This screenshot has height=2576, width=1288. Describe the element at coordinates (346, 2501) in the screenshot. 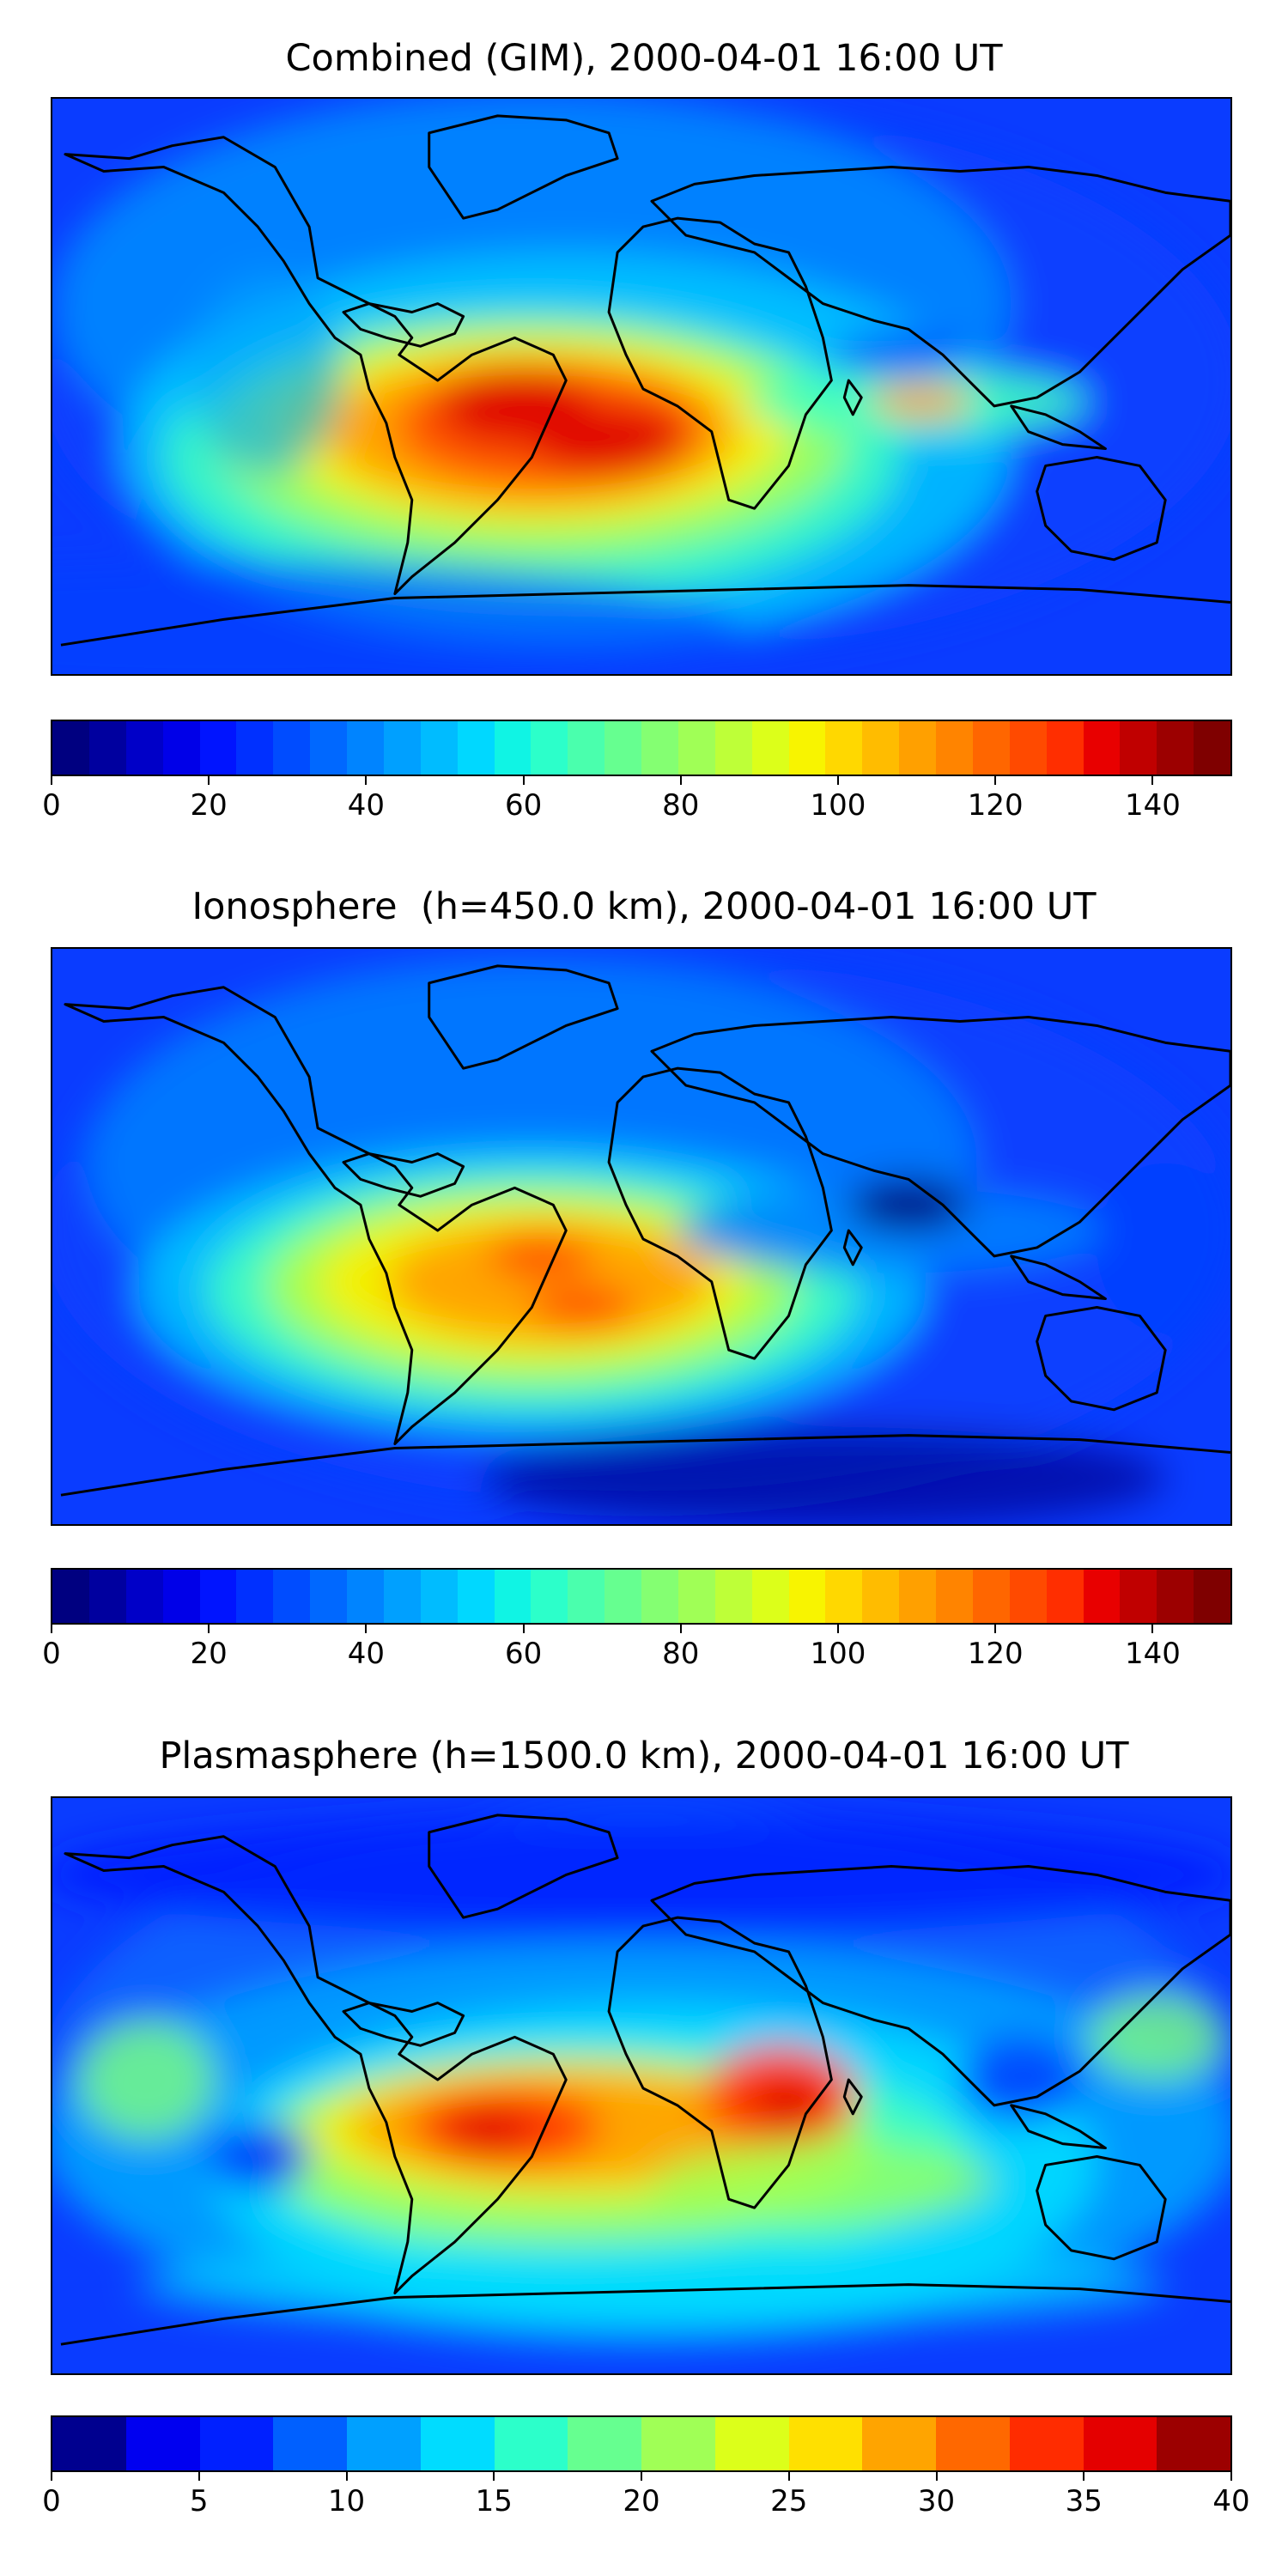

I see `colorbar-tick-label: 10` at that location.